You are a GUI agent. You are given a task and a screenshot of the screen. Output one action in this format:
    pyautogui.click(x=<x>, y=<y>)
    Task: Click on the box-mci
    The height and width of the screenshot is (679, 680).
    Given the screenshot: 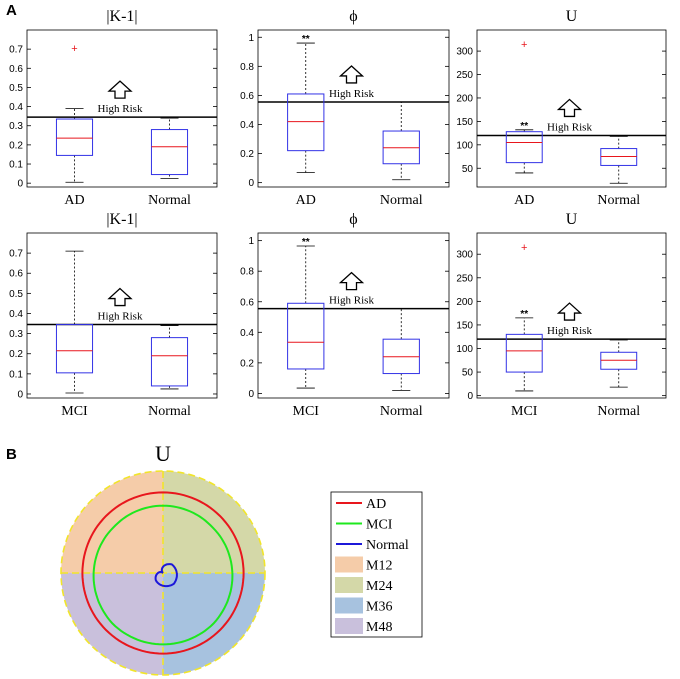 What is the action you would take?
    pyautogui.click(x=74, y=322)
    